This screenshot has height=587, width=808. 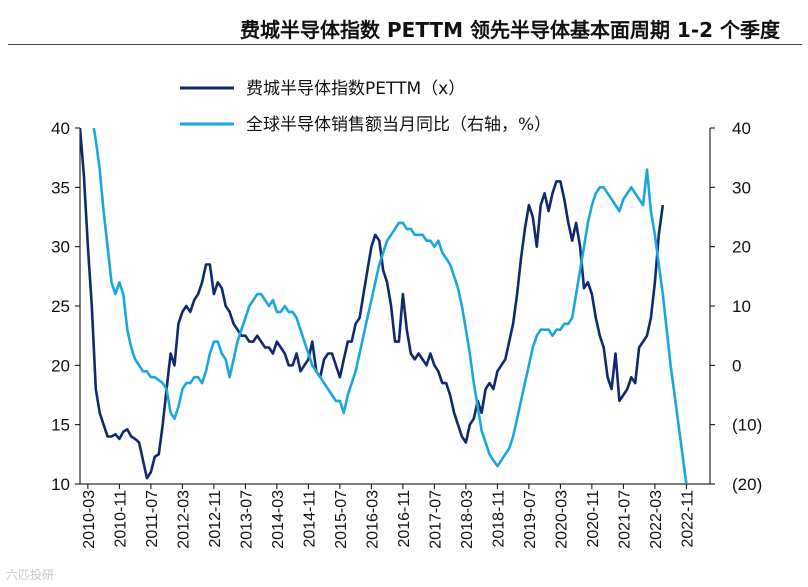 What do you see at coordinates (372, 519) in the screenshot?
I see `x-tick-label: 2016-03` at bounding box center [372, 519].